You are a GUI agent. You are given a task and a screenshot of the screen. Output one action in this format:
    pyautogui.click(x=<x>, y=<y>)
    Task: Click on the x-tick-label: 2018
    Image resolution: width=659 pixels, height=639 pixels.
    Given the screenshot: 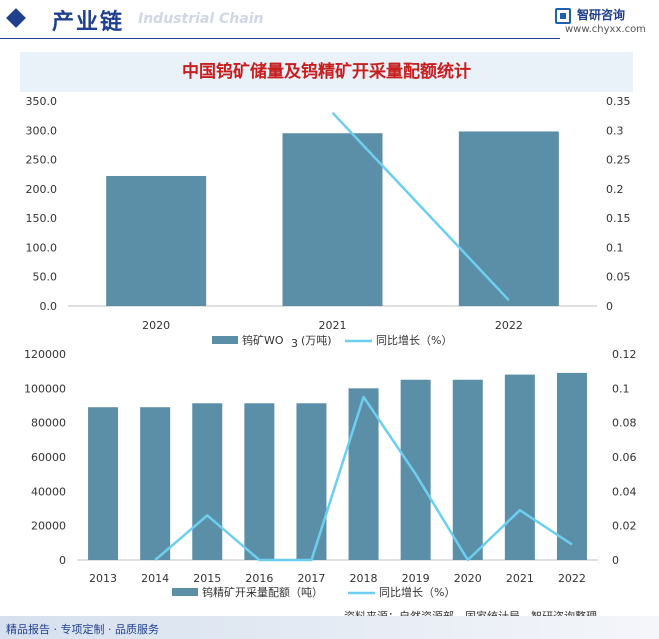 What is the action you would take?
    pyautogui.click(x=364, y=578)
    